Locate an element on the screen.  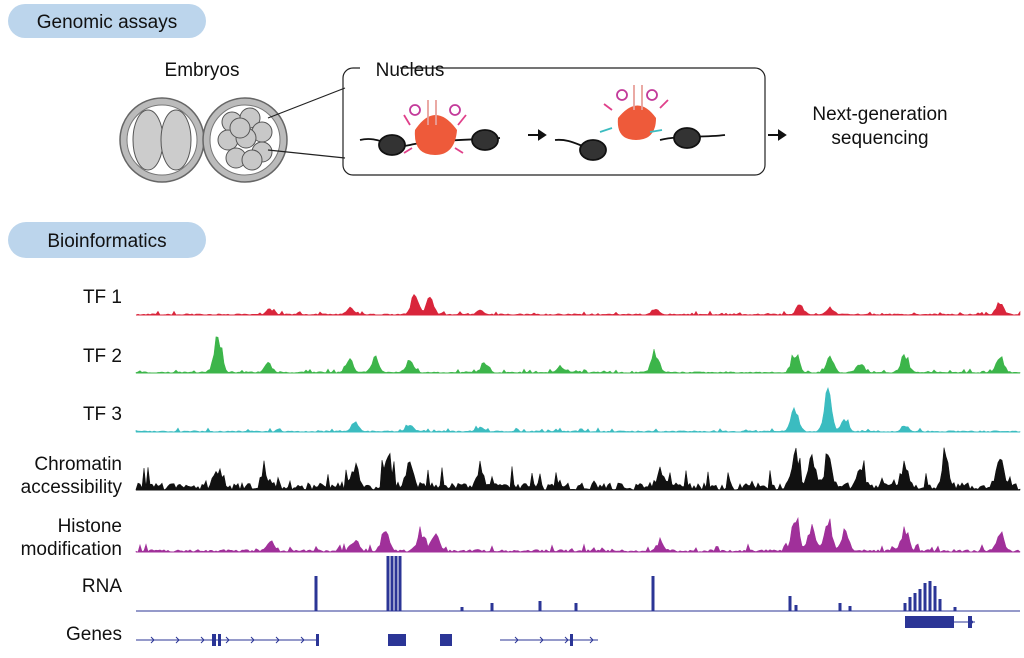
section-title: Bioinformatics is located at coordinates (106, 241).